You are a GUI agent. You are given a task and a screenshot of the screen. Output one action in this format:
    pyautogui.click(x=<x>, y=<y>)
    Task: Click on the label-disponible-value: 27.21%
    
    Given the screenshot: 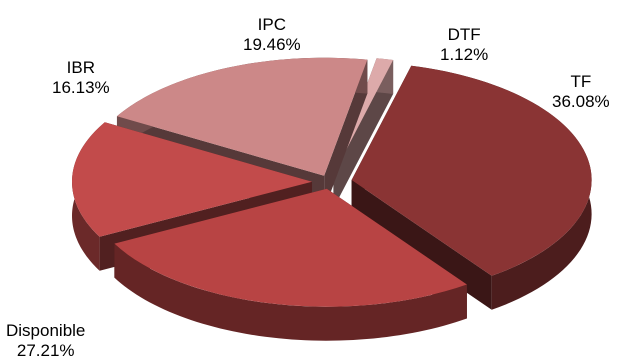 What is the action you would take?
    pyautogui.click(x=45, y=350)
    